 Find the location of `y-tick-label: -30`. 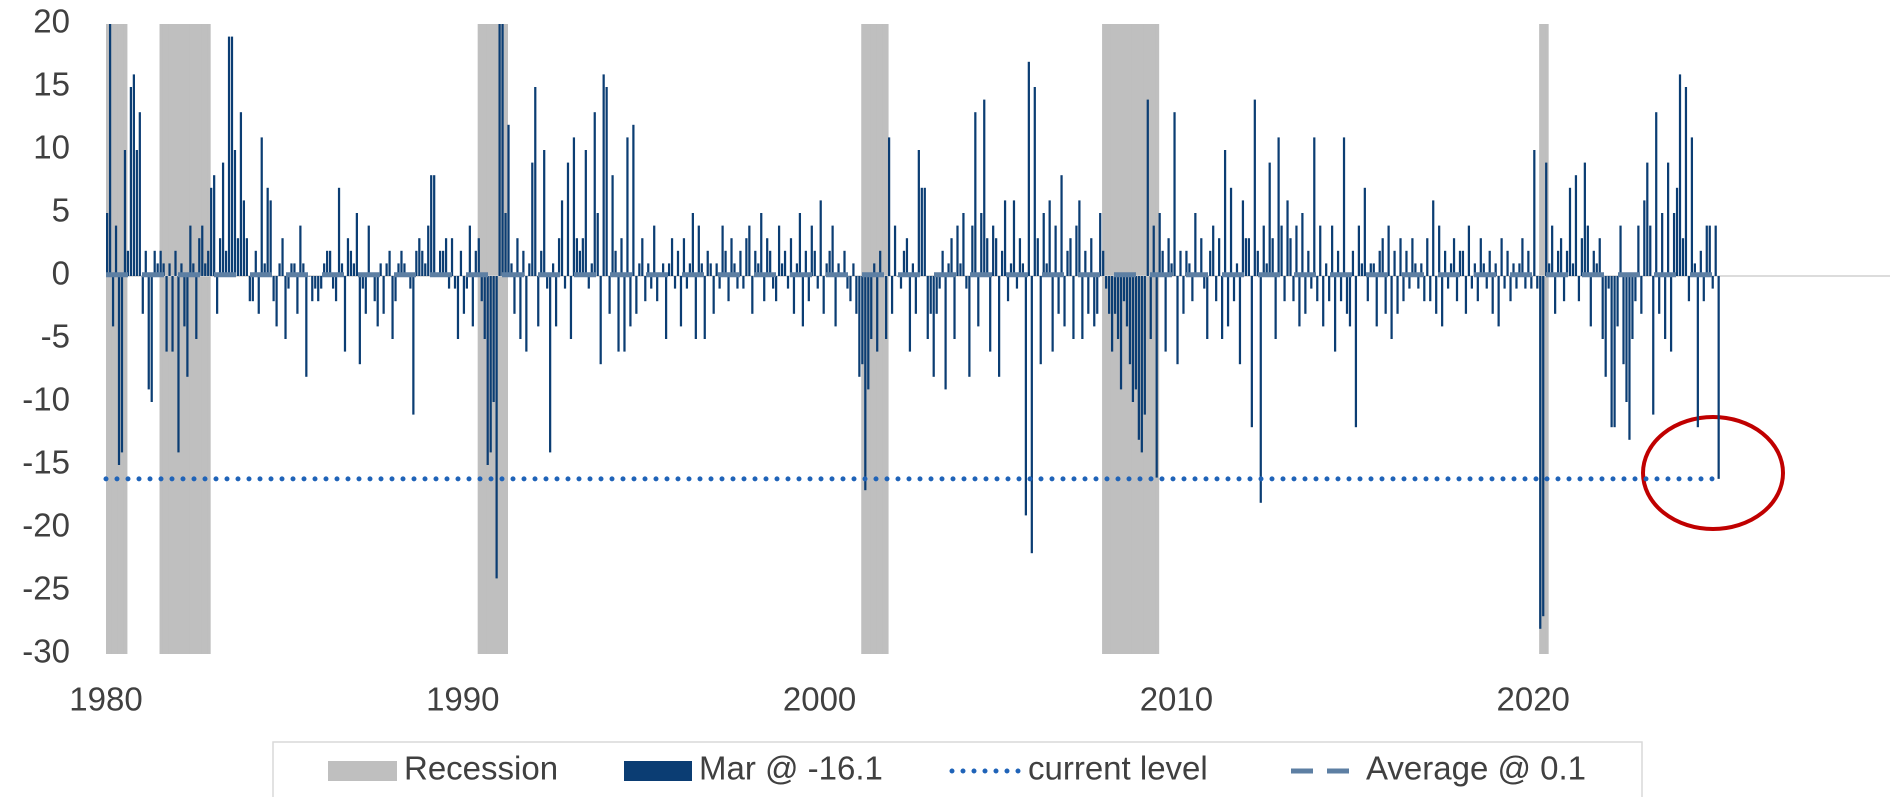

y-tick-label: -30 is located at coordinates (46, 651).